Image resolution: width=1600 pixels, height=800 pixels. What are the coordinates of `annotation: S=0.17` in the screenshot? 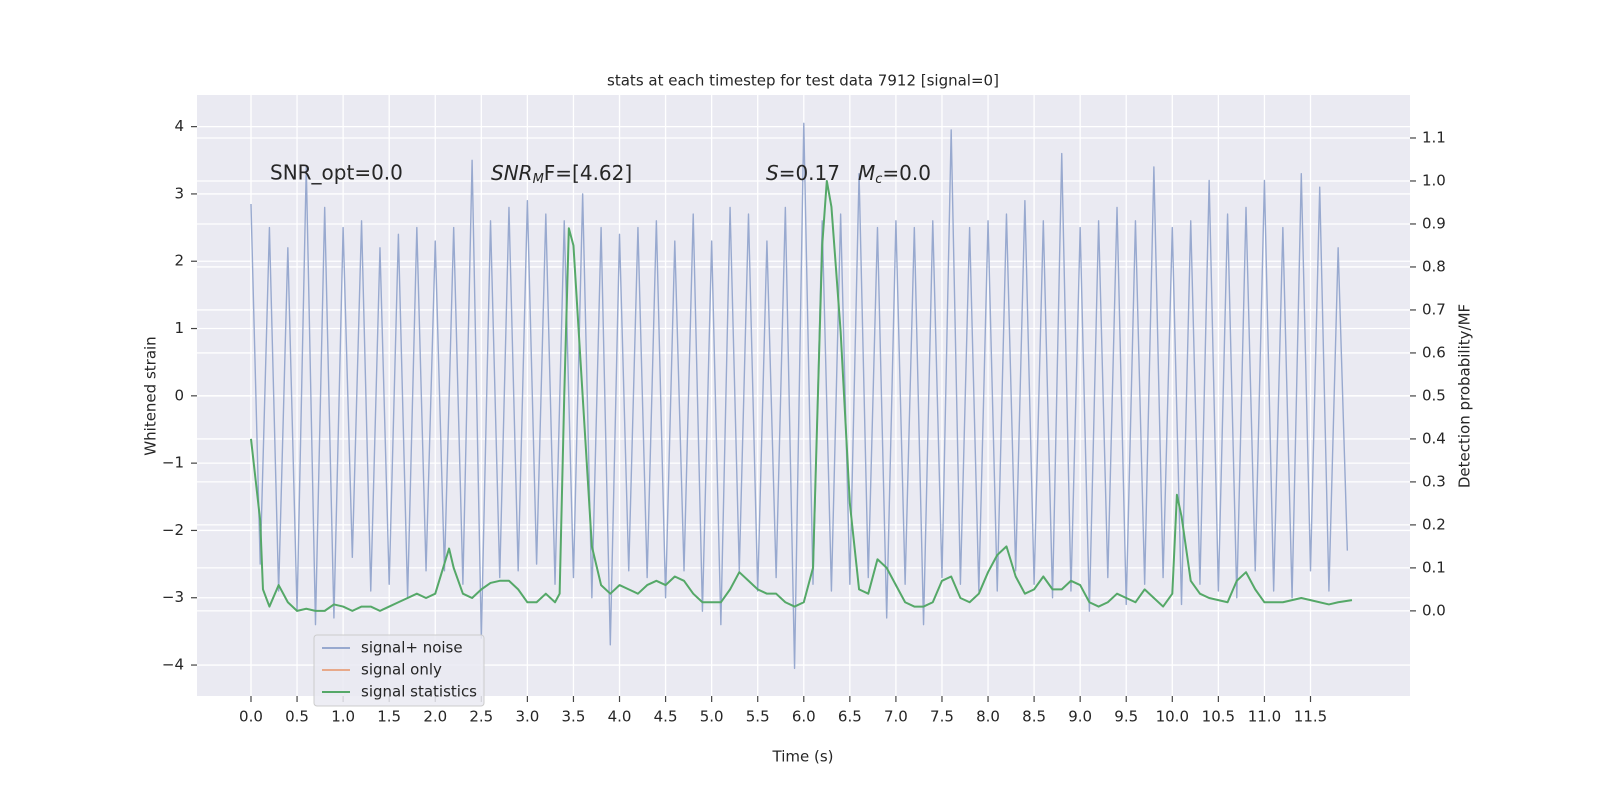 It's located at (803, 173).